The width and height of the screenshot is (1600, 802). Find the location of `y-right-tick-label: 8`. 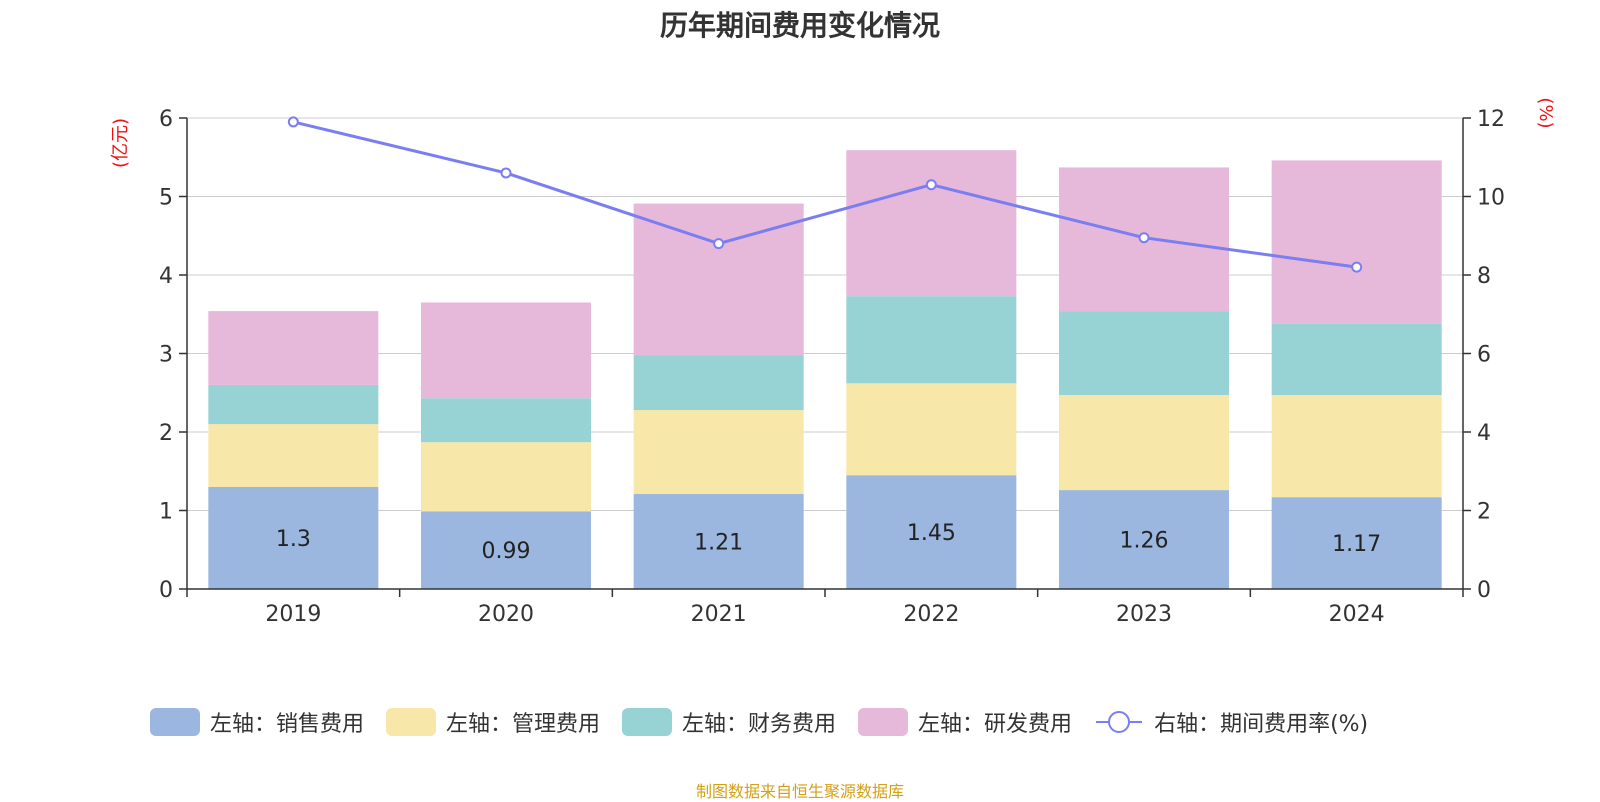

y-right-tick-label: 8 is located at coordinates (1484, 276).